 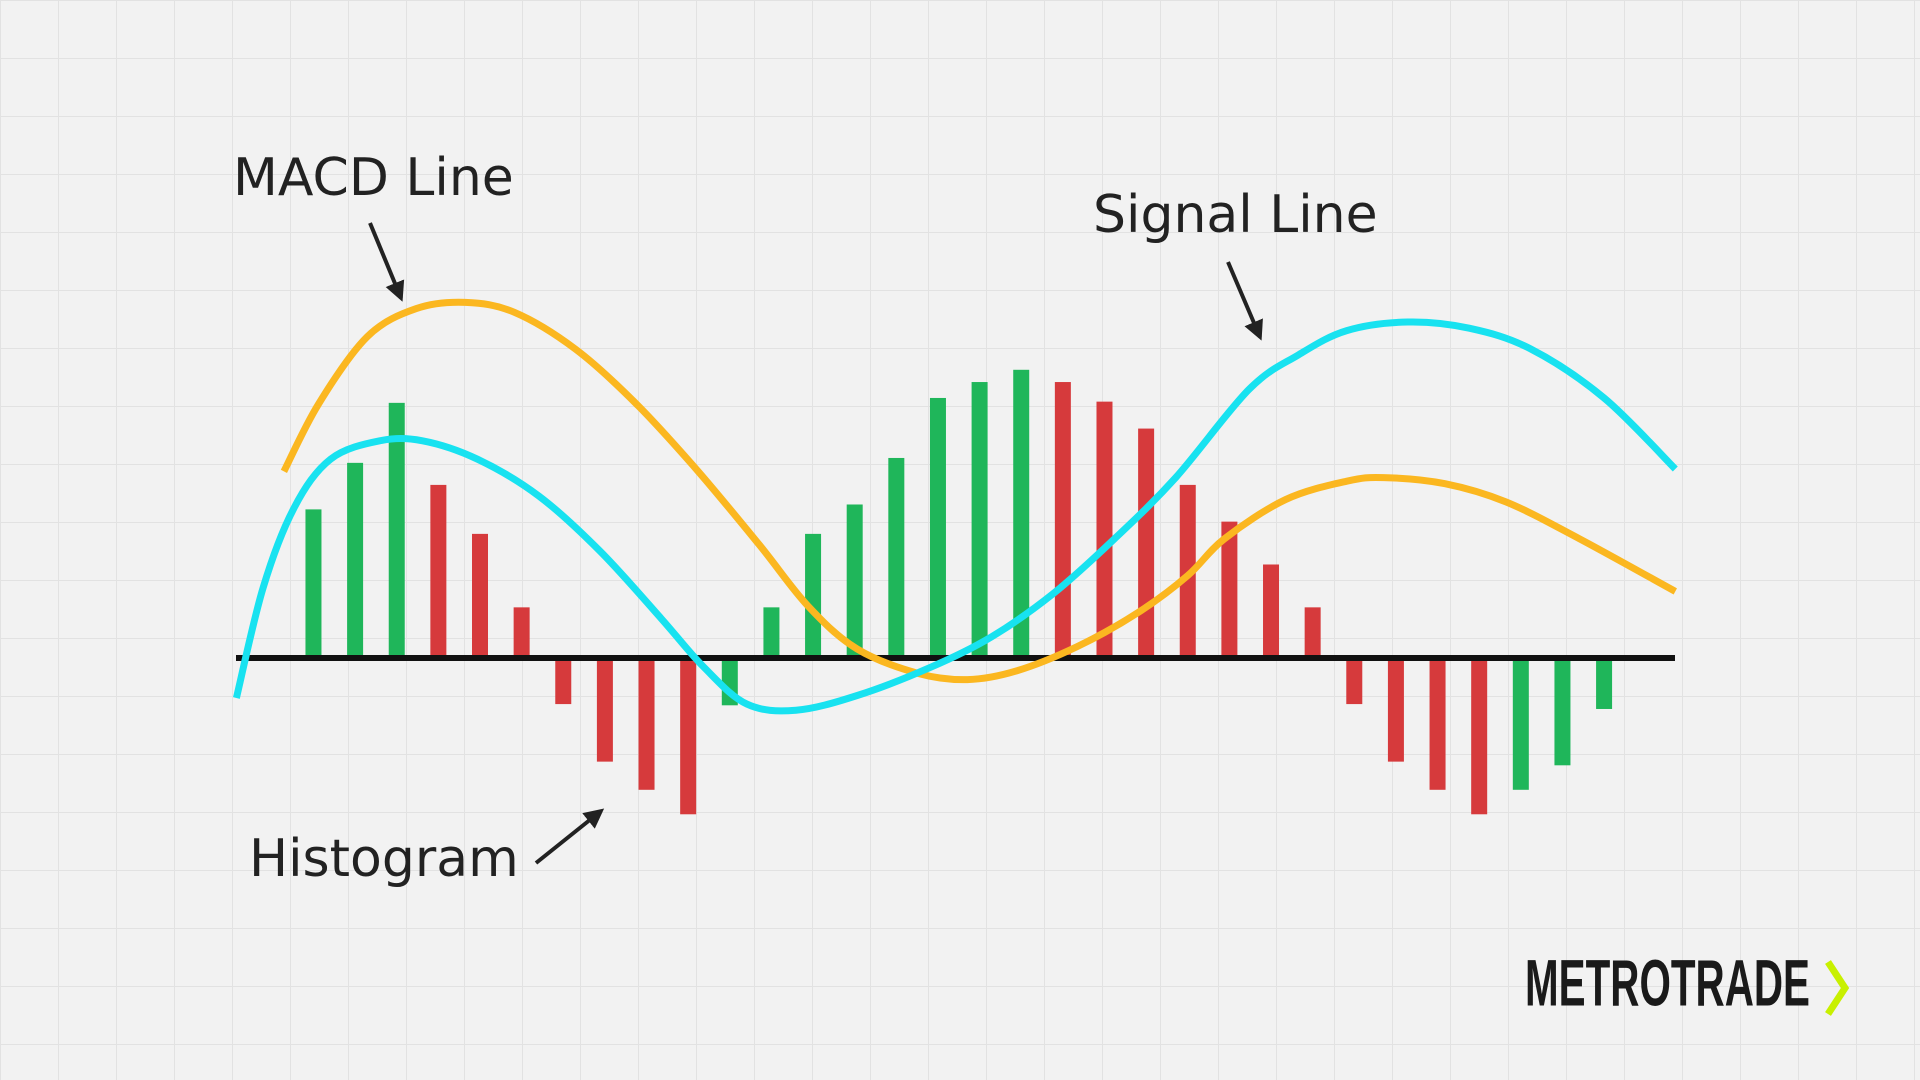 I want to click on macd-label: MACD Line, so click(x=373, y=178).